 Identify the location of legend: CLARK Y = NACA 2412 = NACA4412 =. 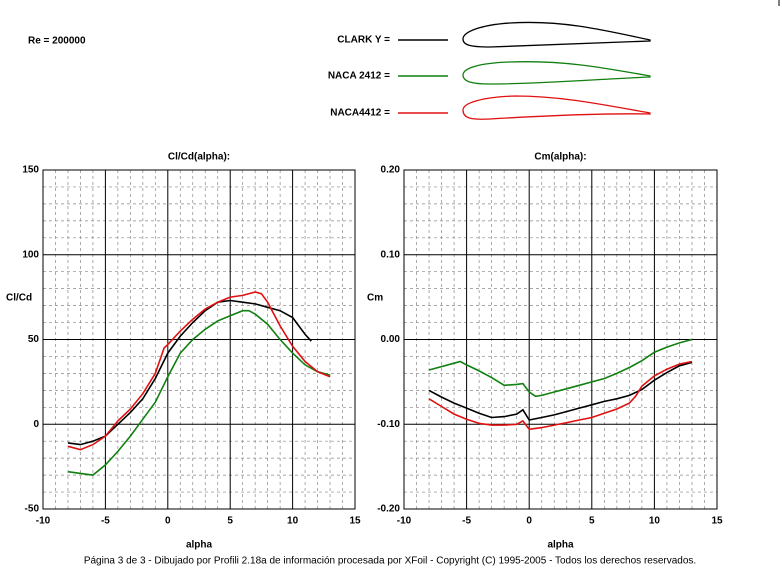
(489, 70).